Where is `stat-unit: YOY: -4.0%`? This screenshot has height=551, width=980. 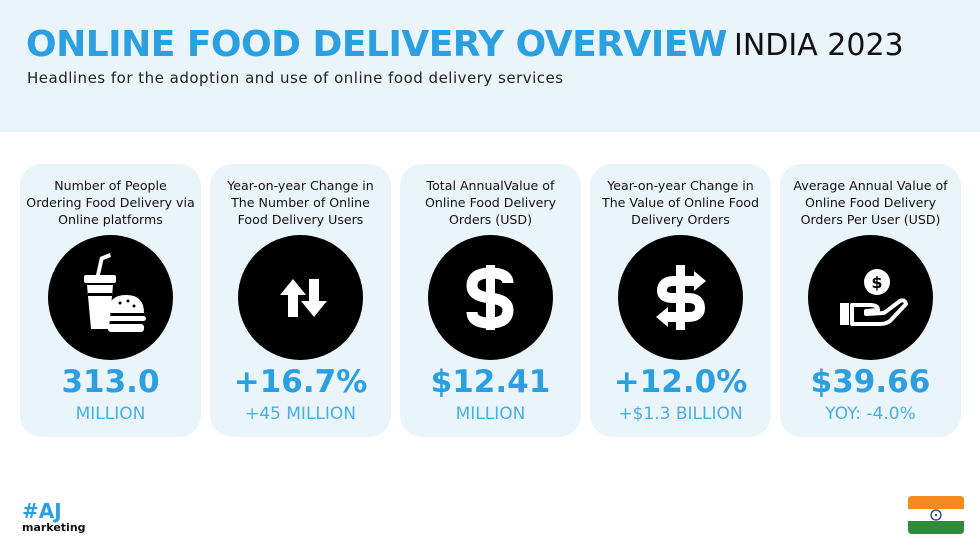
stat-unit: YOY: -4.0% is located at coordinates (870, 414).